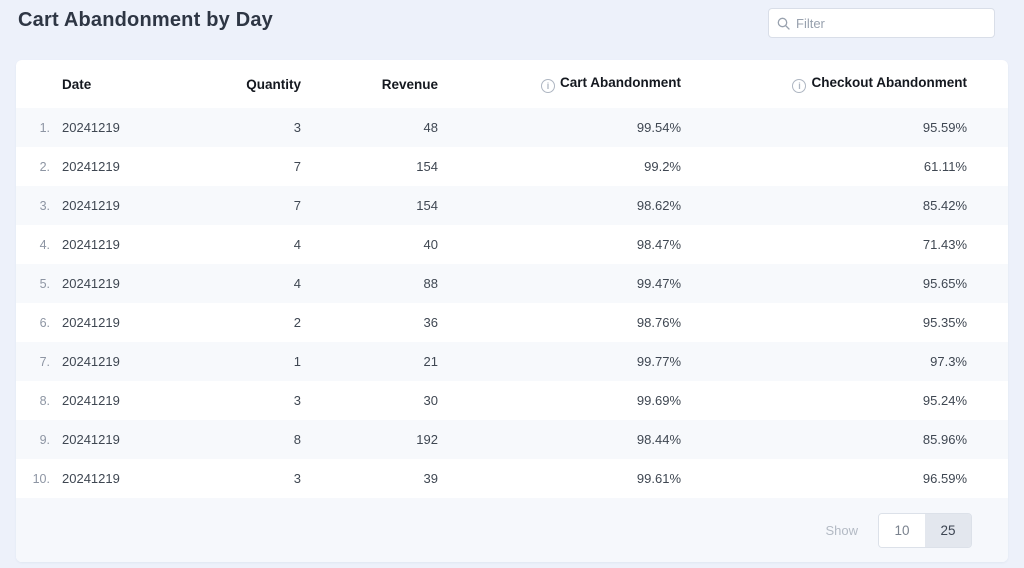 Image resolution: width=1024 pixels, height=568 pixels. I want to click on cell-revenue: 21, so click(430, 361).